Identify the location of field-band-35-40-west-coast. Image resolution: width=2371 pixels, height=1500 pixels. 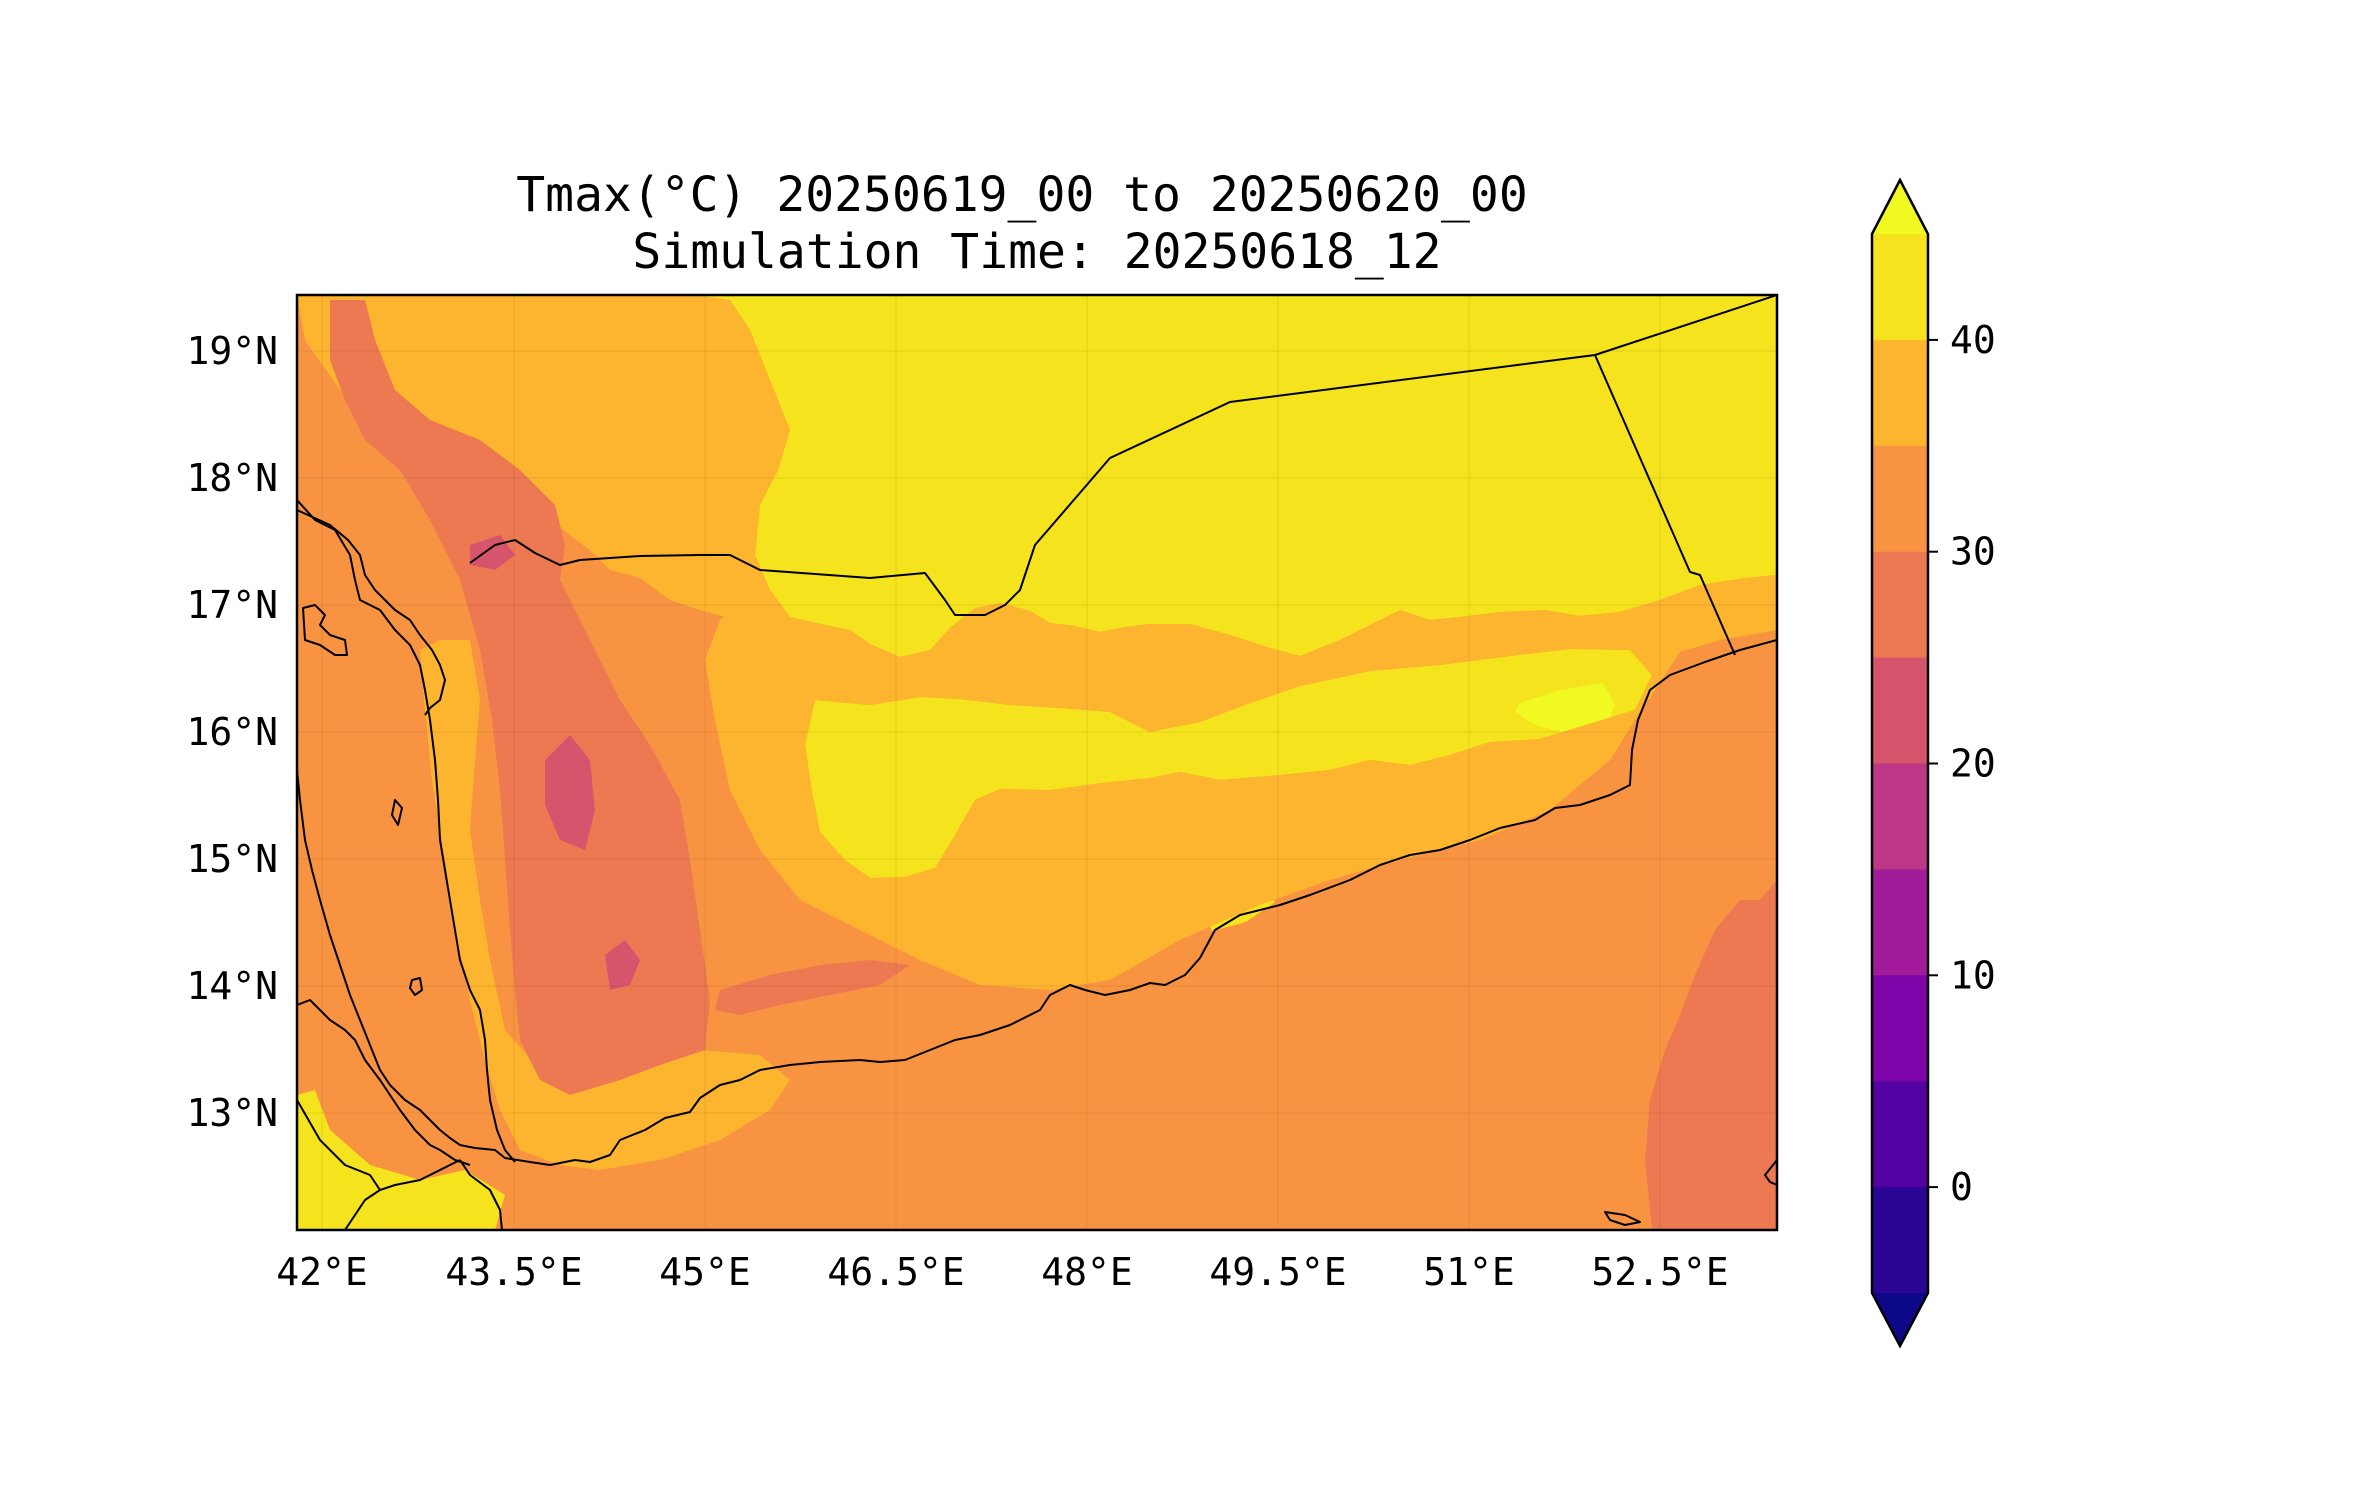
(605, 905).